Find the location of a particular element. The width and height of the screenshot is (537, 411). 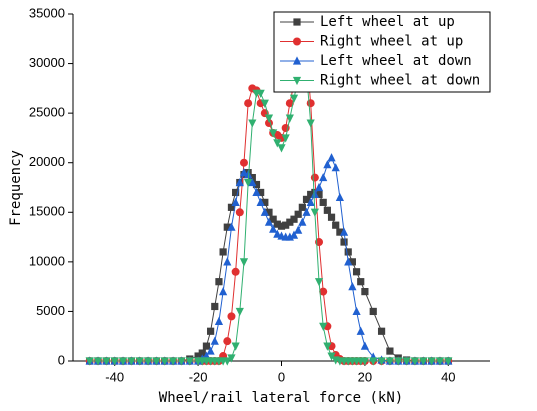

y-tick-label: 35000 is located at coordinates (47, 12).